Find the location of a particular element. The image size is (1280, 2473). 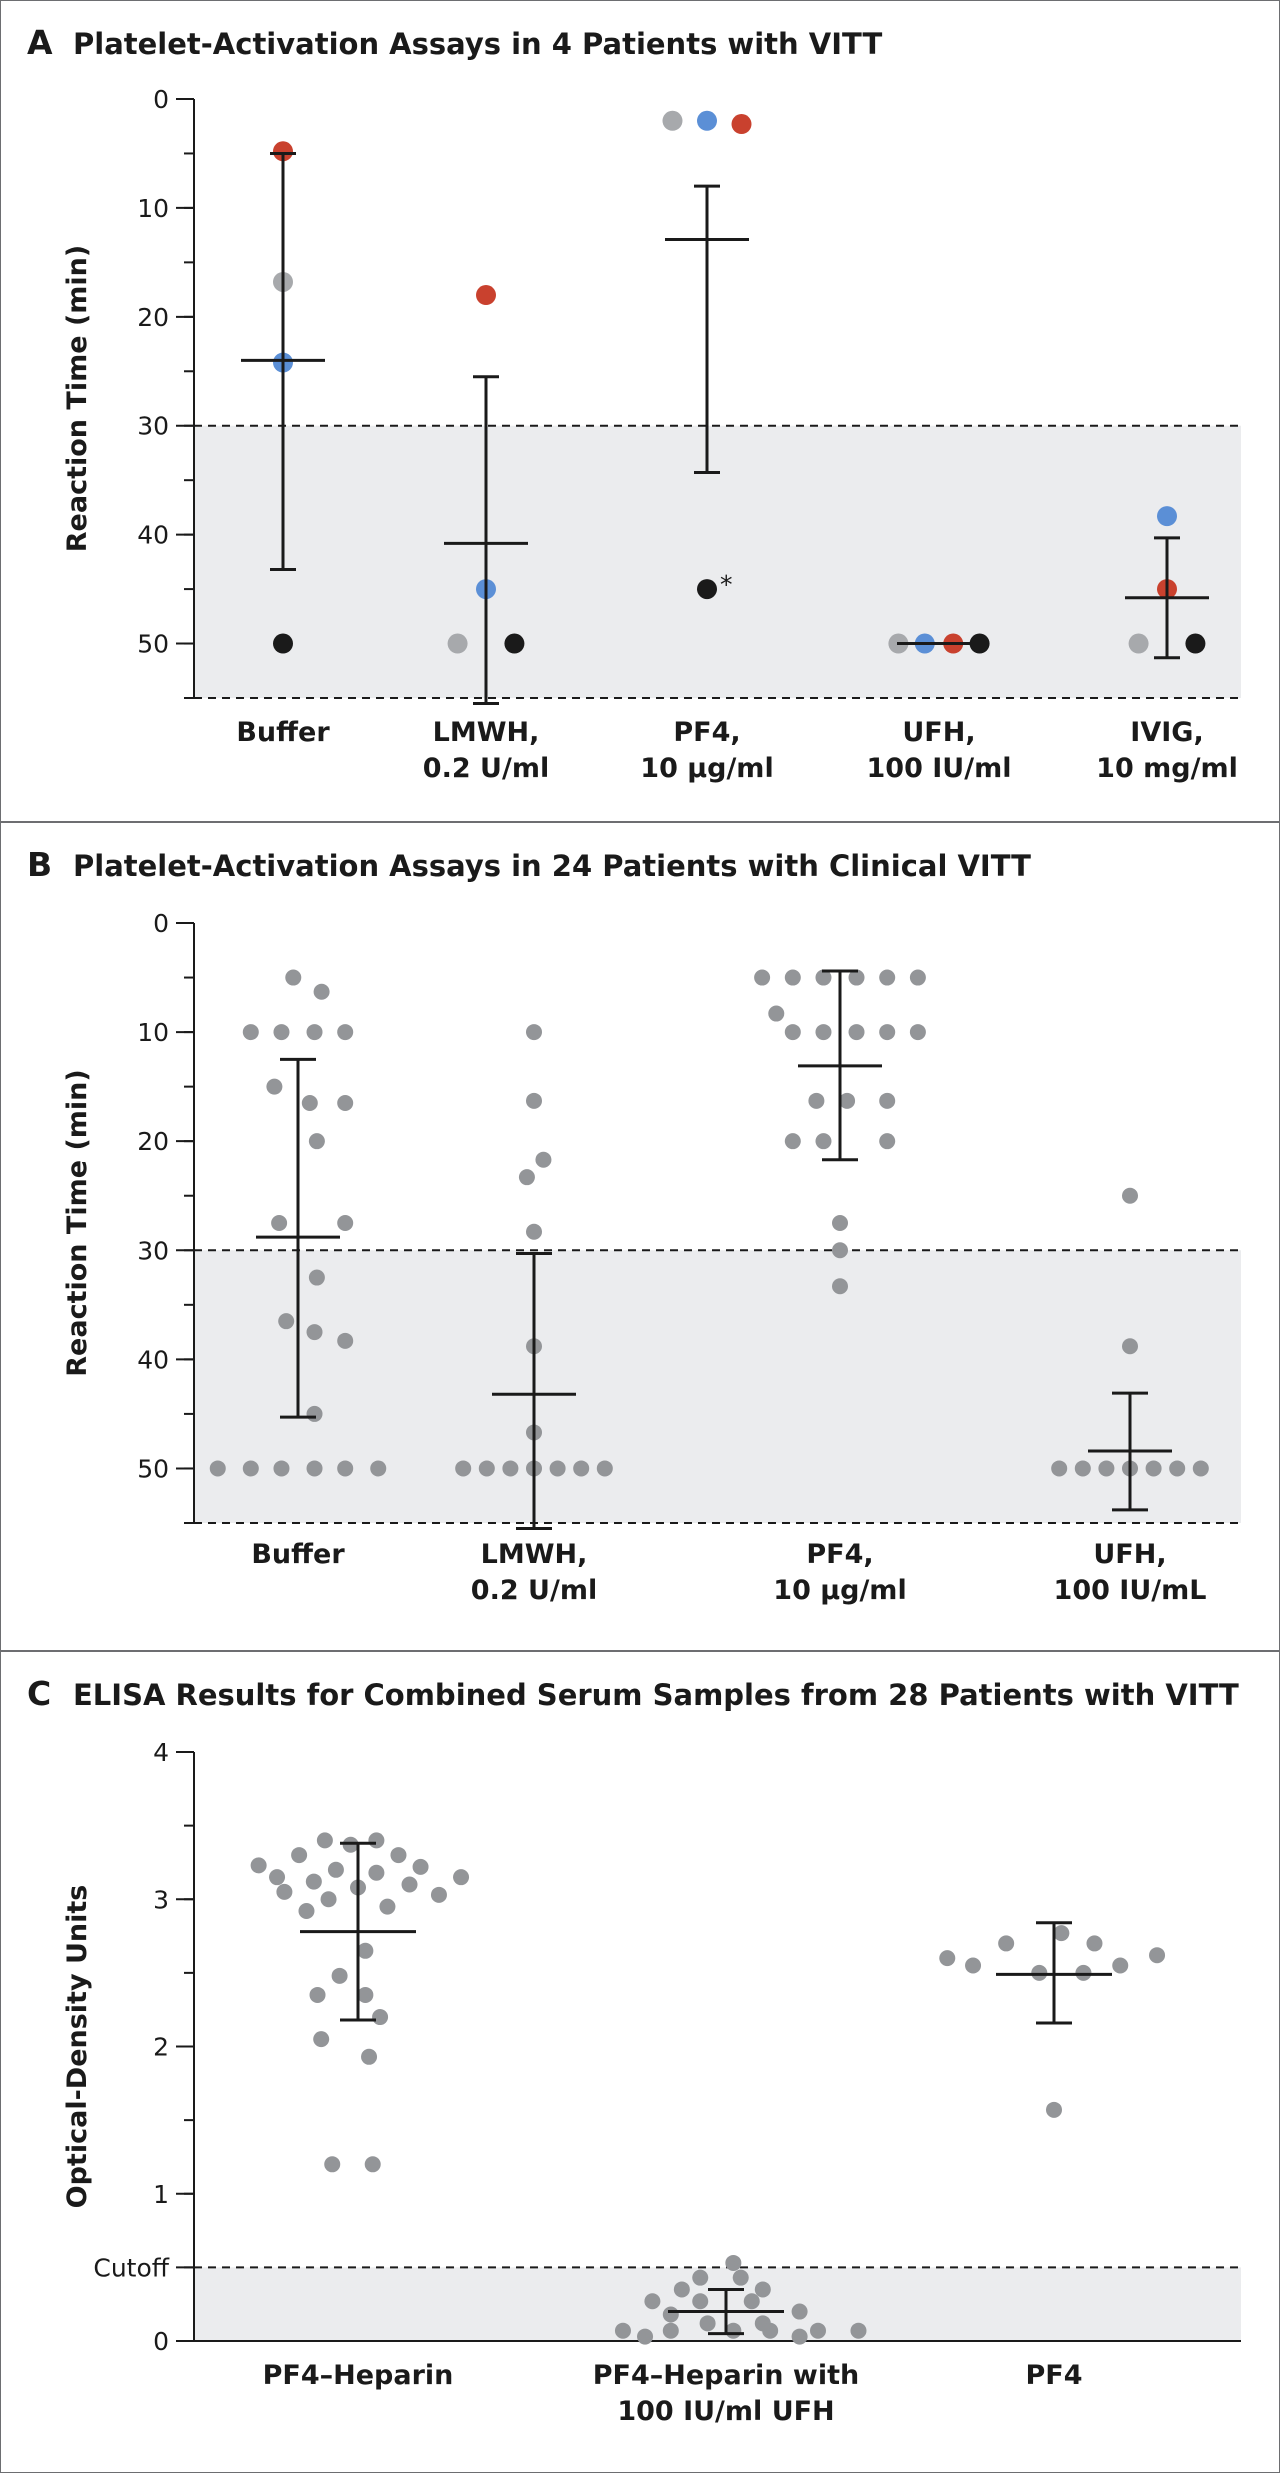

category-label: IVIG, is located at coordinates (1166, 732).